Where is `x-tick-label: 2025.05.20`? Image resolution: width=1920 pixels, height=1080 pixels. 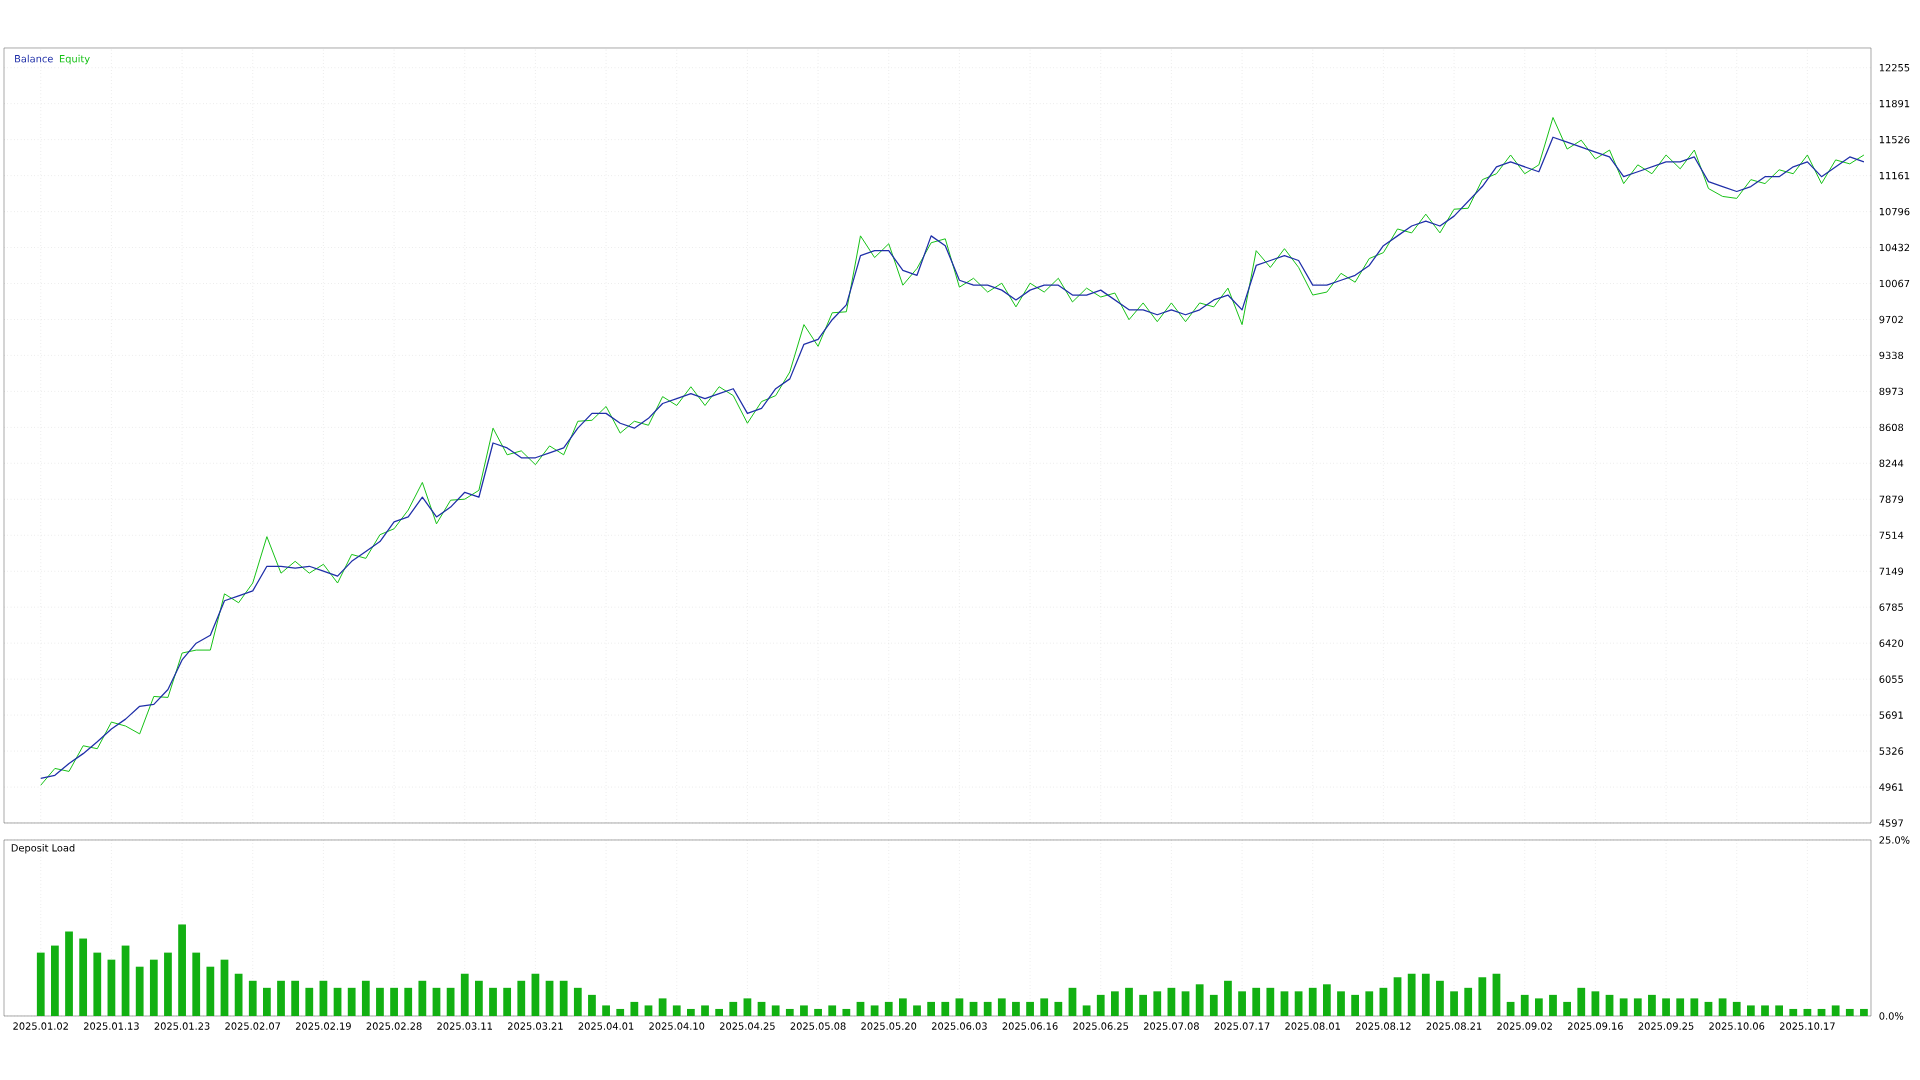
x-tick-label: 2025.05.20 is located at coordinates (889, 1026).